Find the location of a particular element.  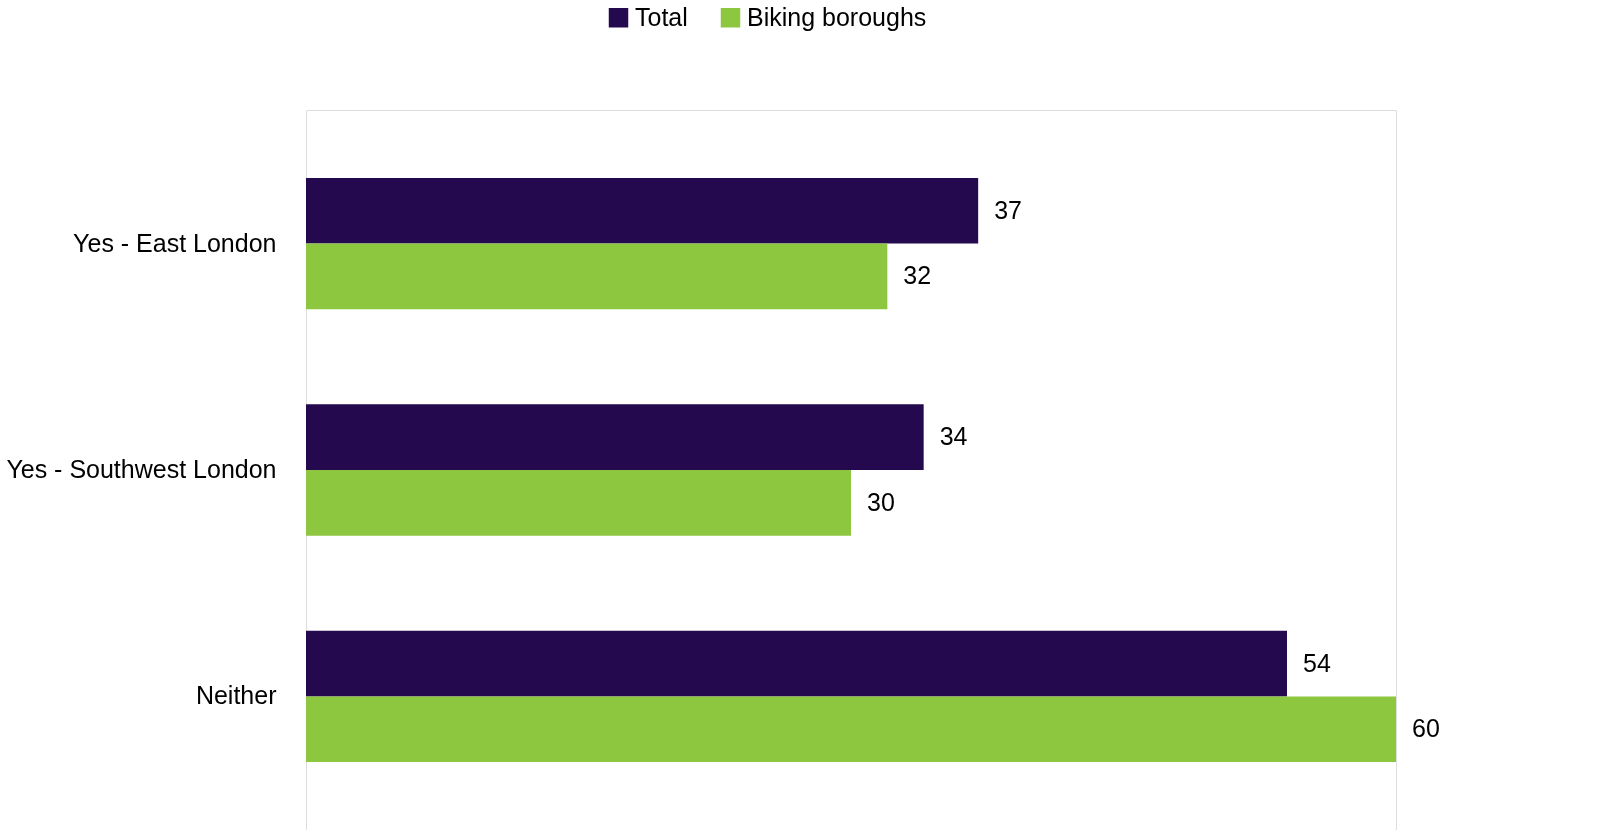

data-label: 32 is located at coordinates (917, 275).